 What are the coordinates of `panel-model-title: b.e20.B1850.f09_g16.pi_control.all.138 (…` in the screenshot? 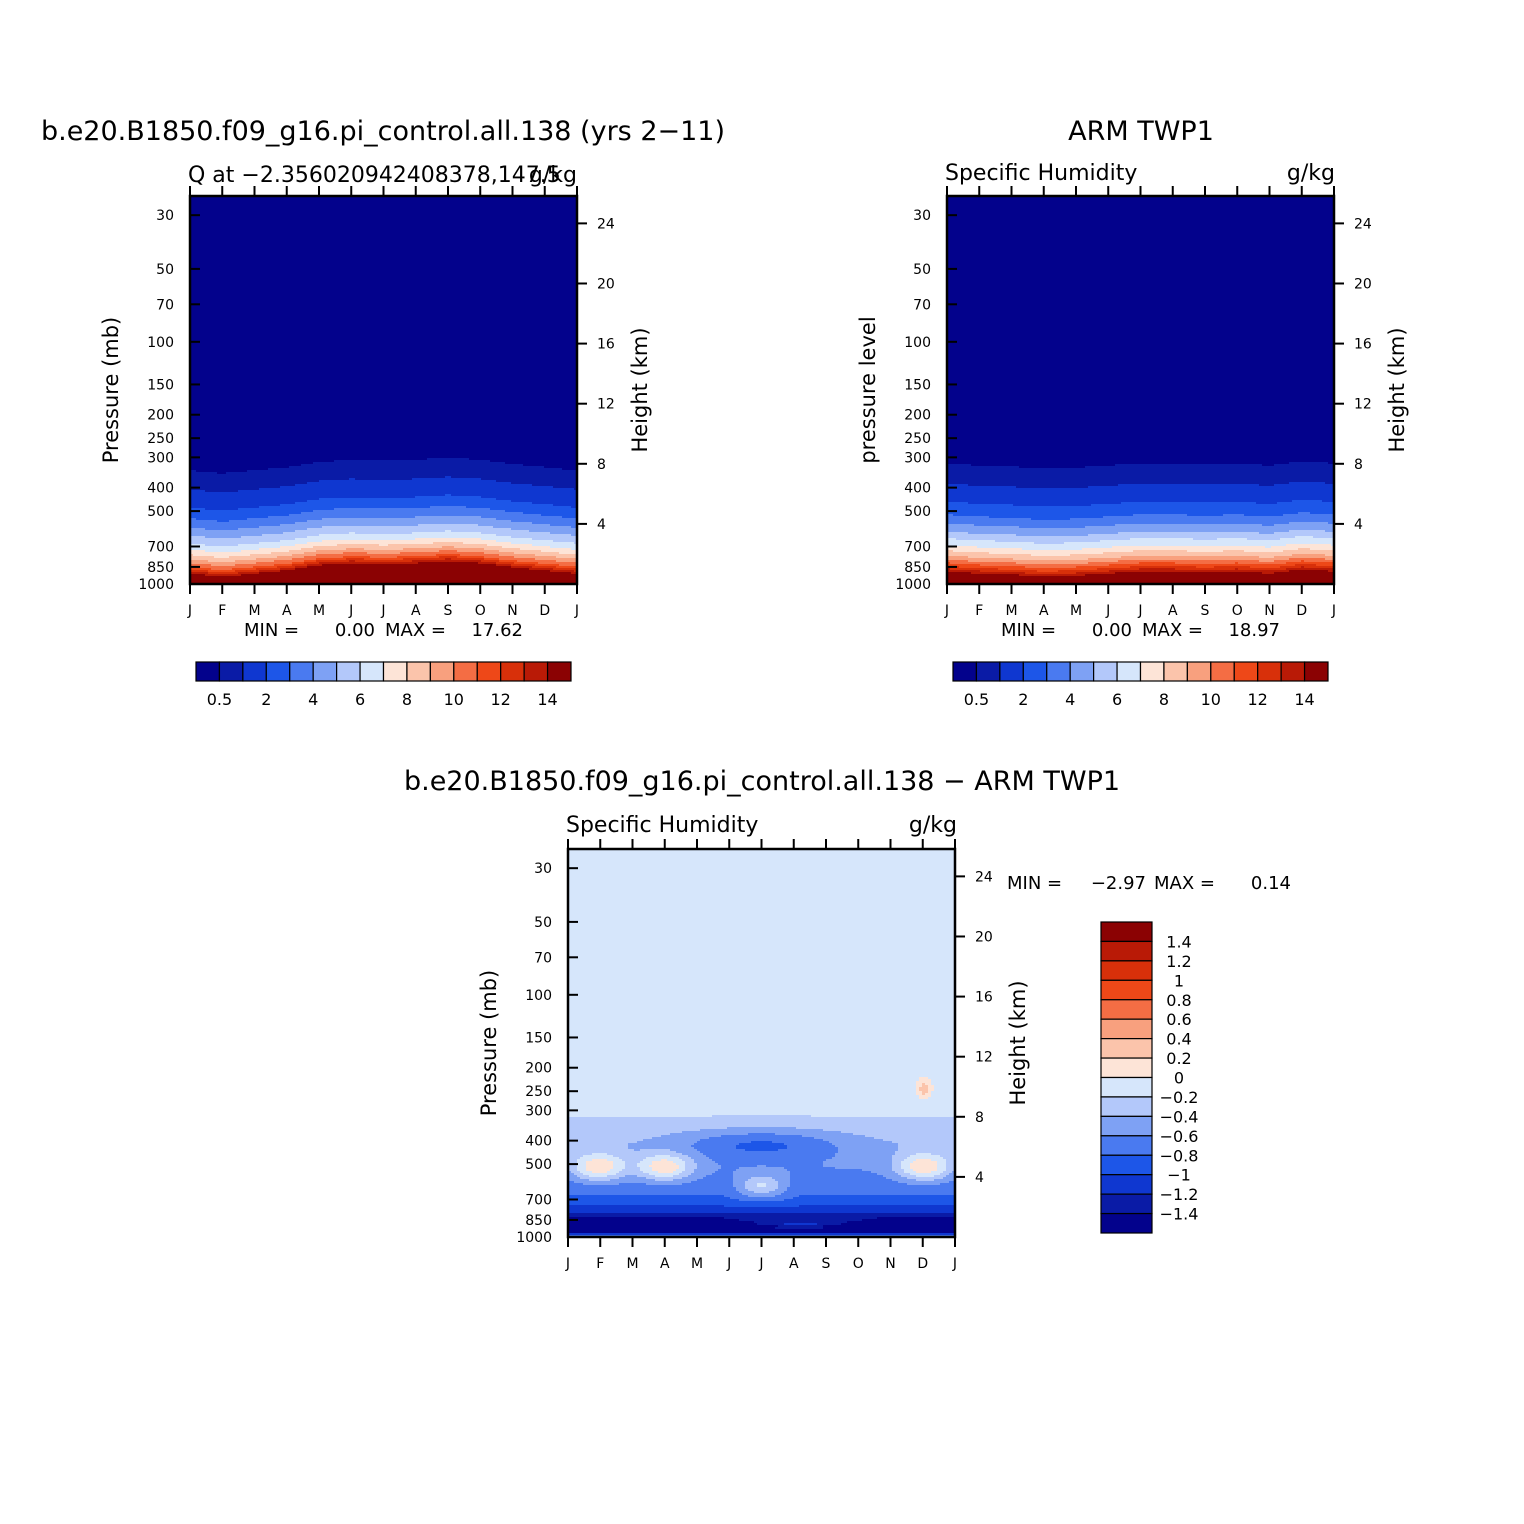 It's located at (383, 131).